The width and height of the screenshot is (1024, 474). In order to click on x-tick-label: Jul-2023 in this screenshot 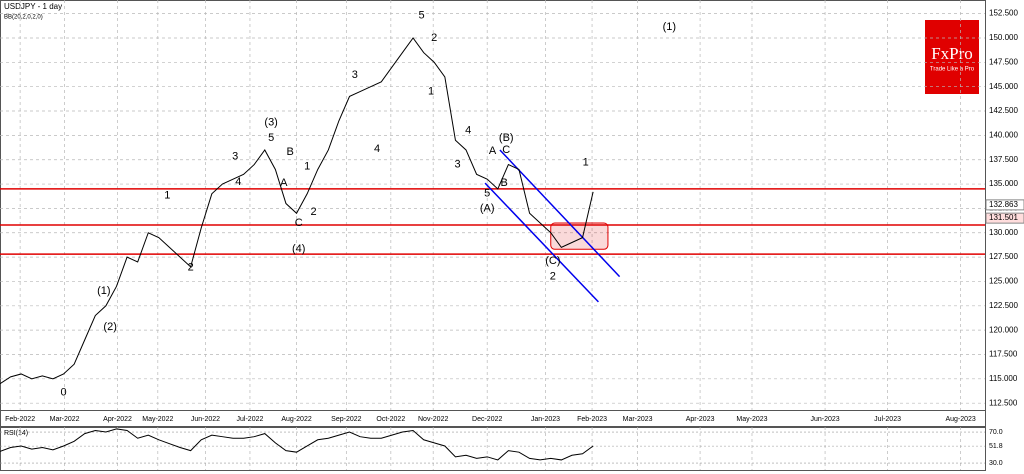, I will do `click(887, 419)`.